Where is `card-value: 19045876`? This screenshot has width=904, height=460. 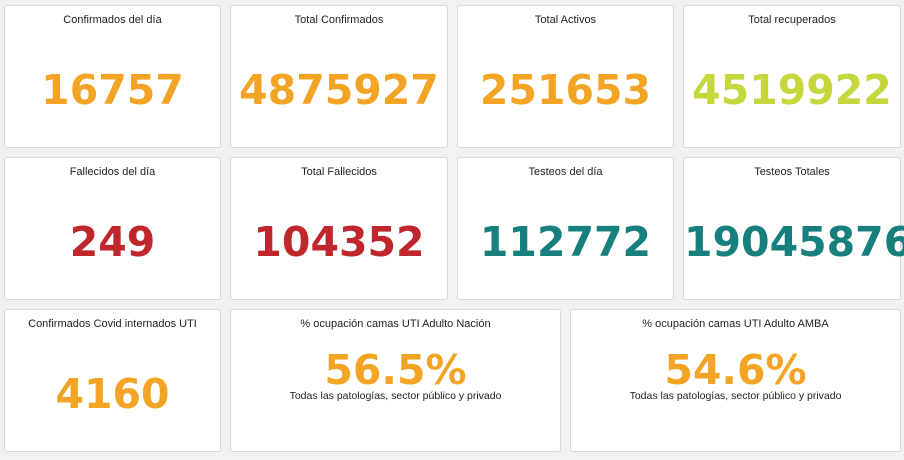
card-value: 19045876 is located at coordinates (794, 242).